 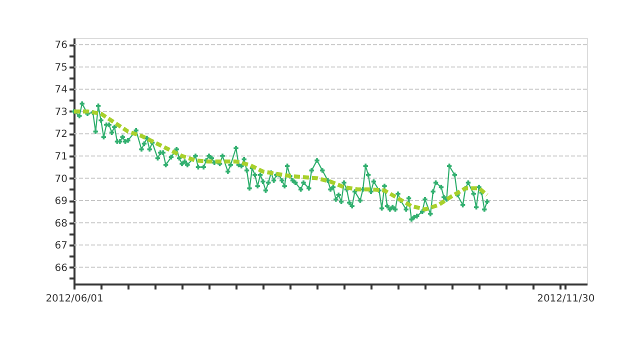 What do you see at coordinates (61, 179) in the screenshot?
I see `y-tick-label: 70` at bounding box center [61, 179].